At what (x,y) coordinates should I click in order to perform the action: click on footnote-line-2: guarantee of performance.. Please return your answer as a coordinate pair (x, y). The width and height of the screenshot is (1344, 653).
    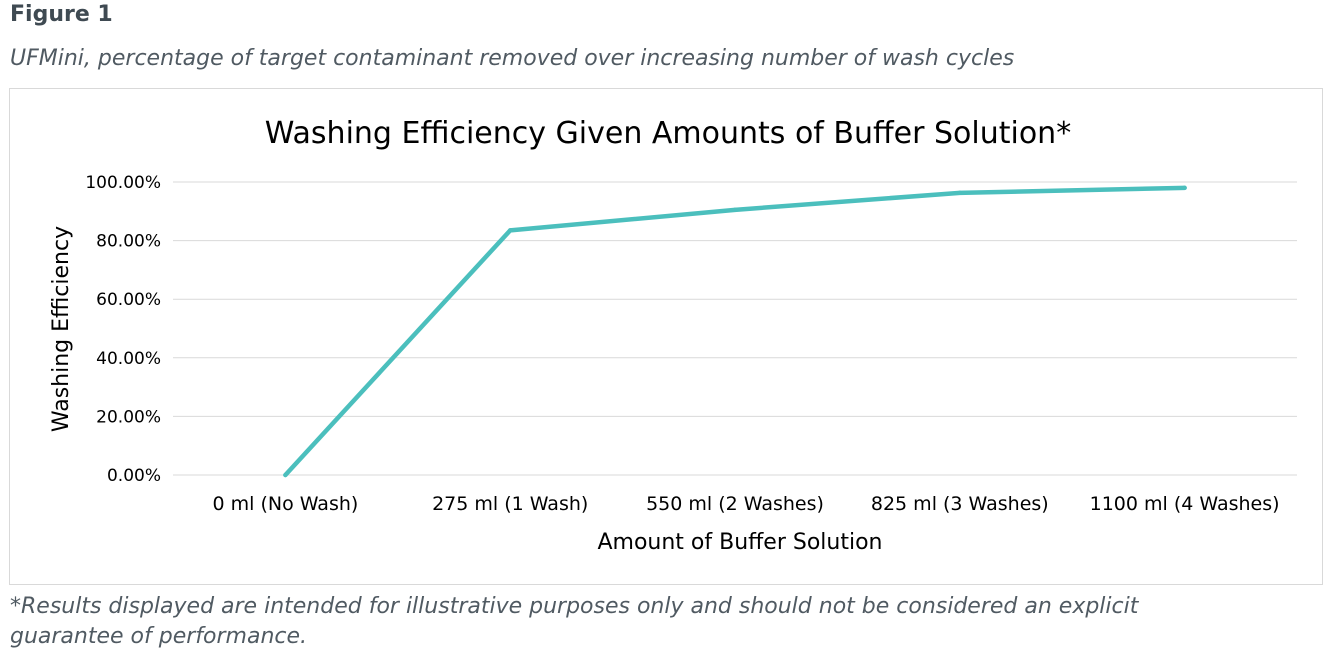
    Looking at the image, I should click on (159, 636).